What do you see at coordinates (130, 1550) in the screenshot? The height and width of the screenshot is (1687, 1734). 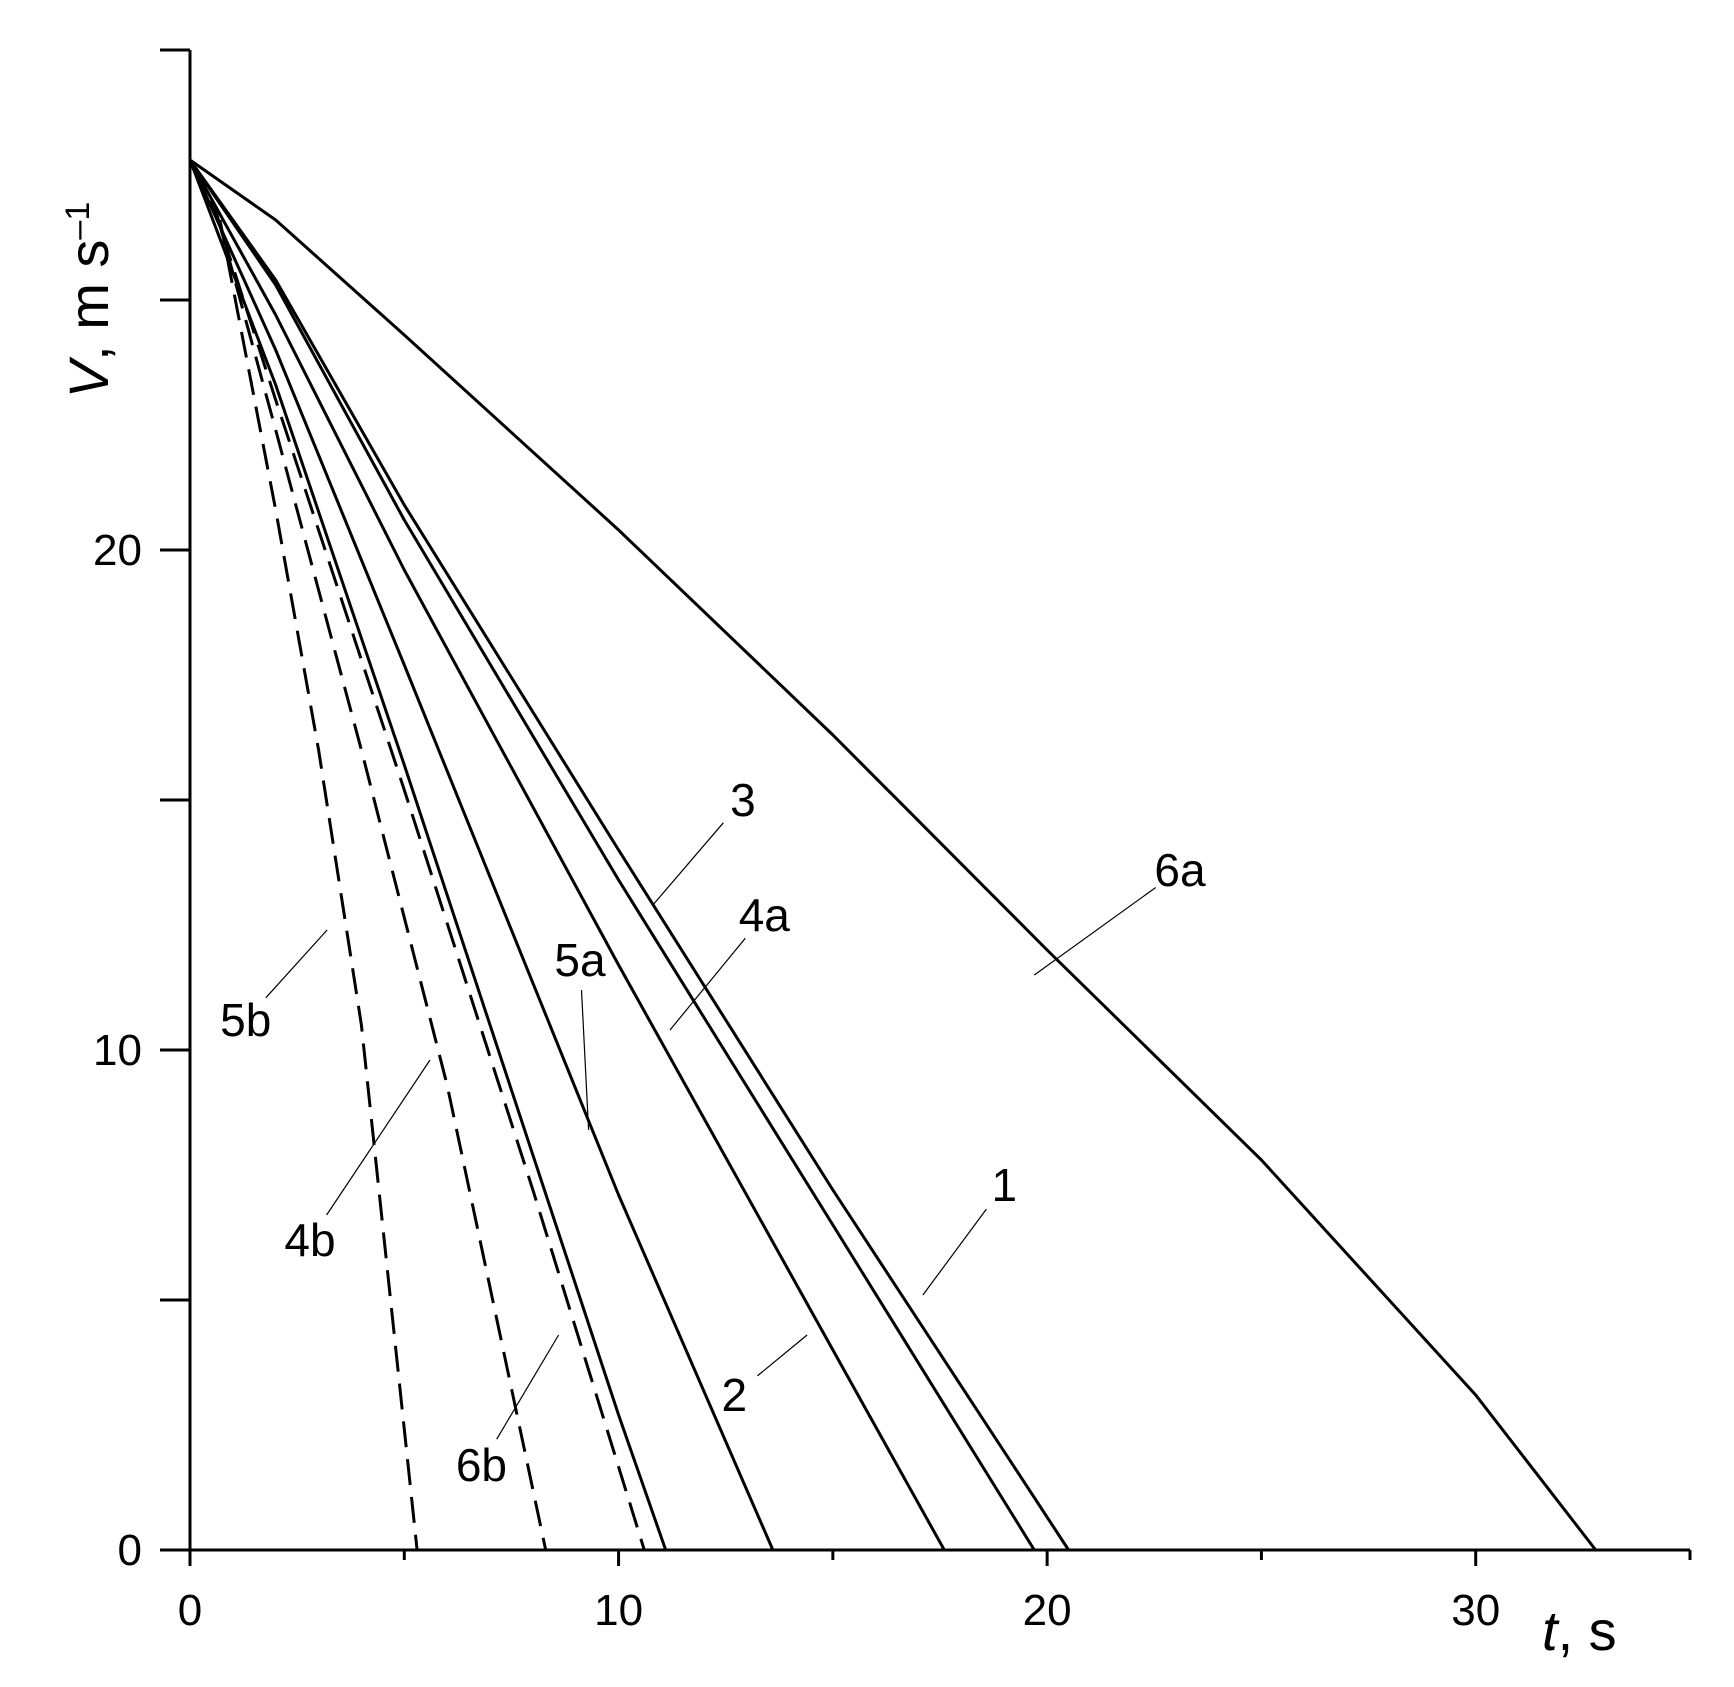 I see `y-tick-label: 0` at bounding box center [130, 1550].